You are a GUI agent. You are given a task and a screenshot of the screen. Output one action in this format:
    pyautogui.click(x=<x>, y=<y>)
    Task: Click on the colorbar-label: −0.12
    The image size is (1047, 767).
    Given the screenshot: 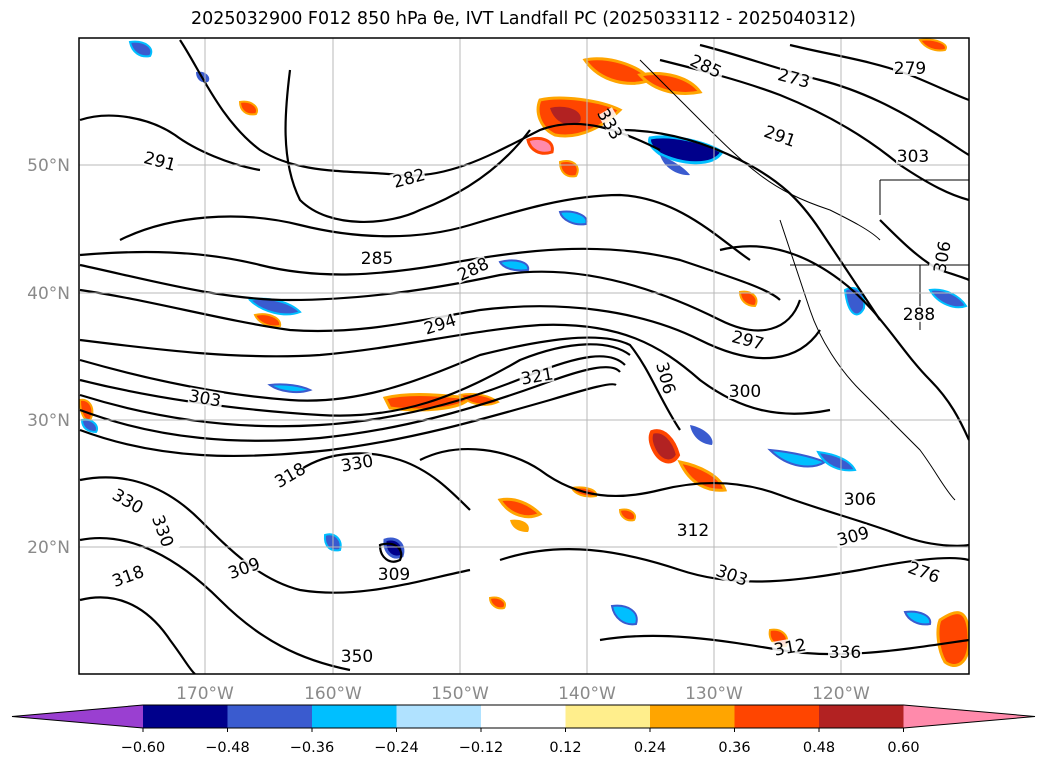 What is the action you would take?
    pyautogui.click(x=481, y=748)
    